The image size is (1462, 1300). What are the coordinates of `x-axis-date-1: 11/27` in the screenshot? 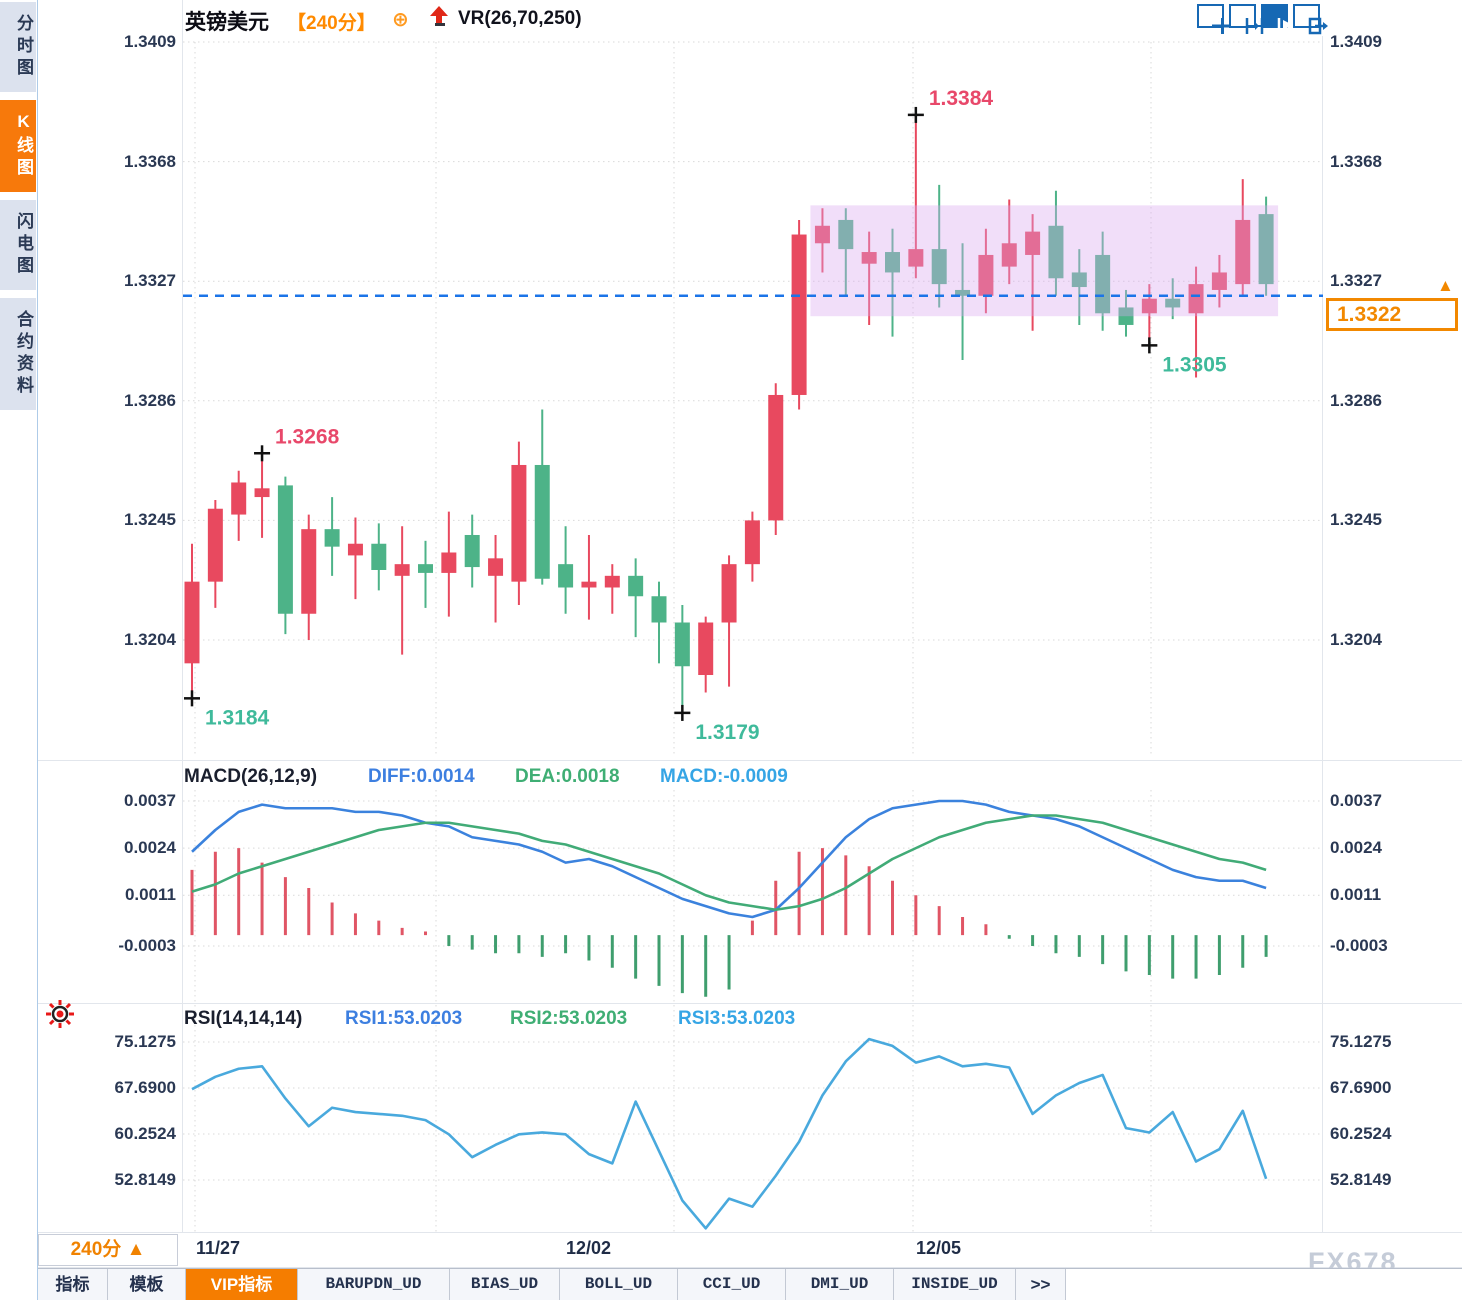 It's located at (218, 1248).